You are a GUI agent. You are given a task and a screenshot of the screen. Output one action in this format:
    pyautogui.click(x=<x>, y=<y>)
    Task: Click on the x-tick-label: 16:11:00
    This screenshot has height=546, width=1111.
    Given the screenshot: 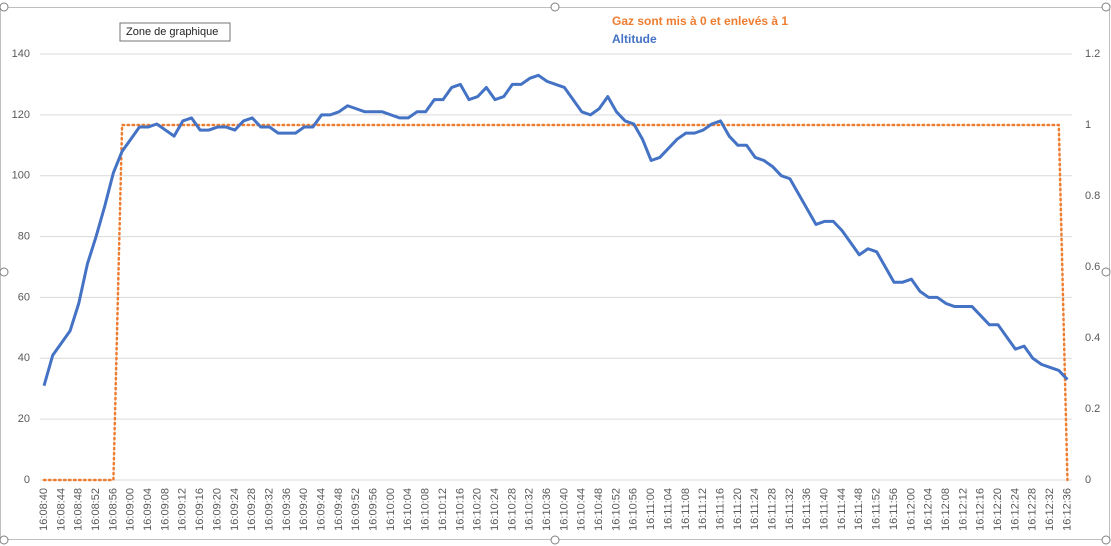 What is the action you would take?
    pyautogui.click(x=651, y=509)
    